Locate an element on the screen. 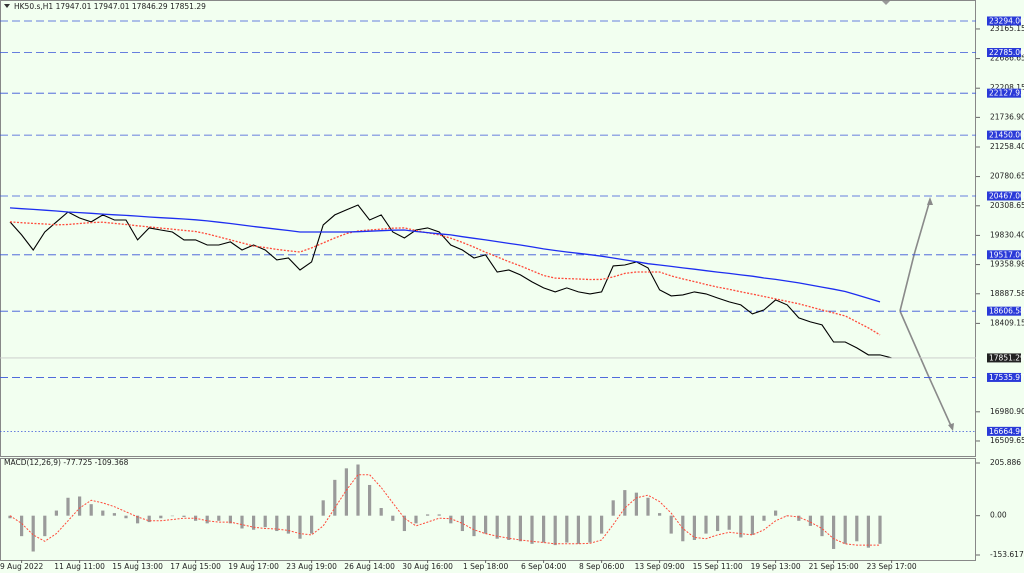 The width and height of the screenshot is (1024, 573). level-label: 22127.93 is located at coordinates (1006, 93).